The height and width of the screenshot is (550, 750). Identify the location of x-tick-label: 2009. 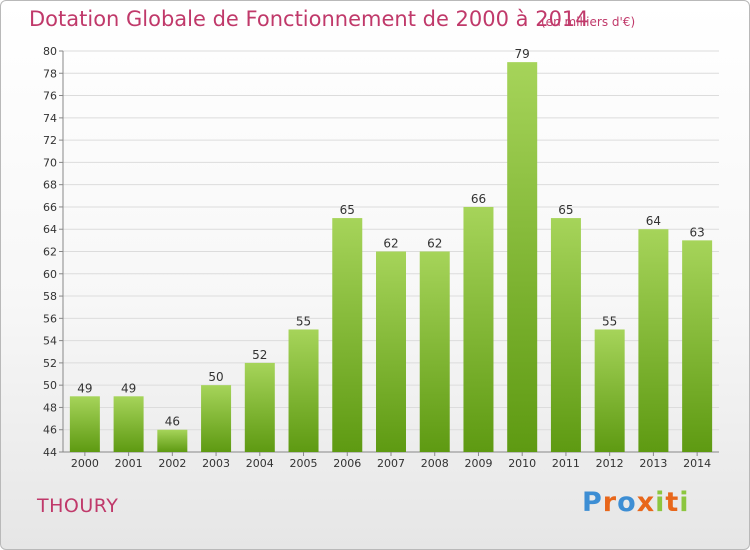
(478, 463).